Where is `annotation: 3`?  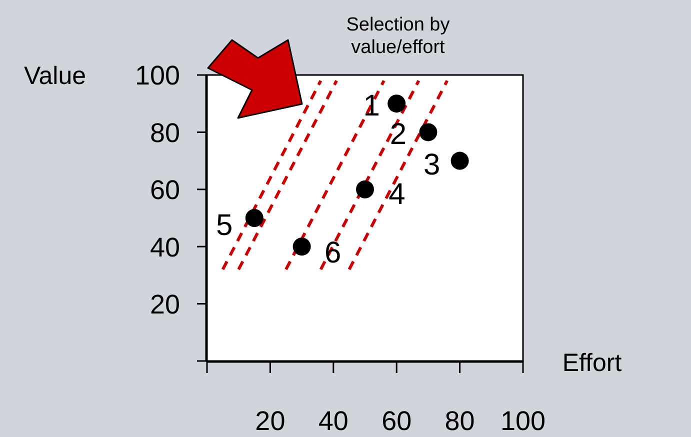
annotation: 3 is located at coordinates (431, 165).